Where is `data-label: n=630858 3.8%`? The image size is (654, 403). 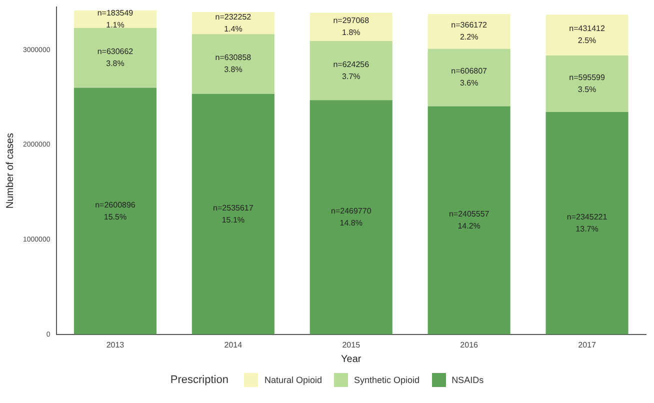
data-label: n=630858 3.8% is located at coordinates (233, 63).